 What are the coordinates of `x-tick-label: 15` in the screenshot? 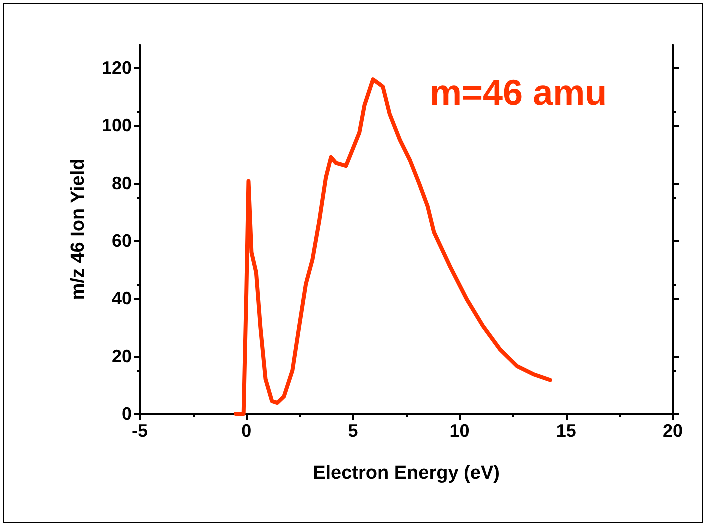 It's located at (566, 431).